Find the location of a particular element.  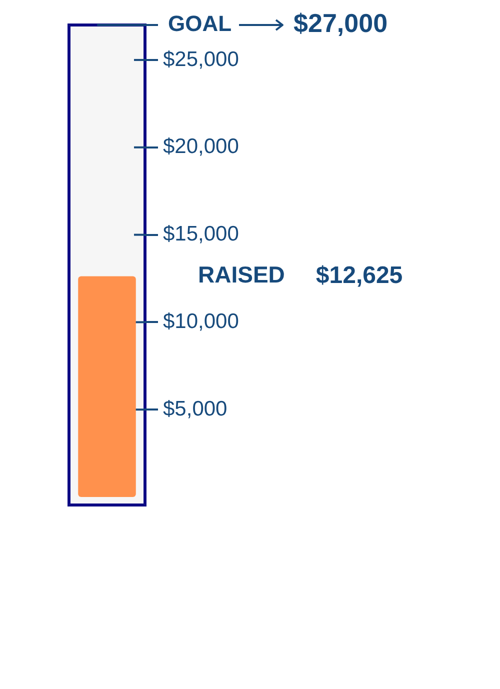

ref-line-label: GOAL is located at coordinates (200, 23).